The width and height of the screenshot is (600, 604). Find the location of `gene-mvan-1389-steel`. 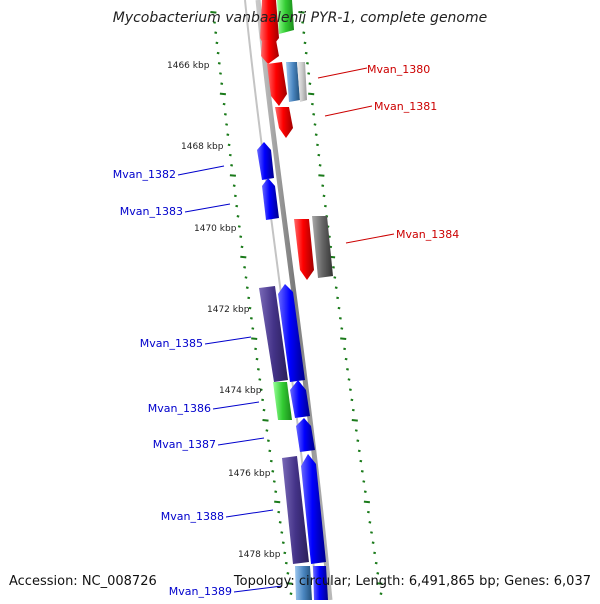

gene-mvan-1389-steel is located at coordinates (303, 583).